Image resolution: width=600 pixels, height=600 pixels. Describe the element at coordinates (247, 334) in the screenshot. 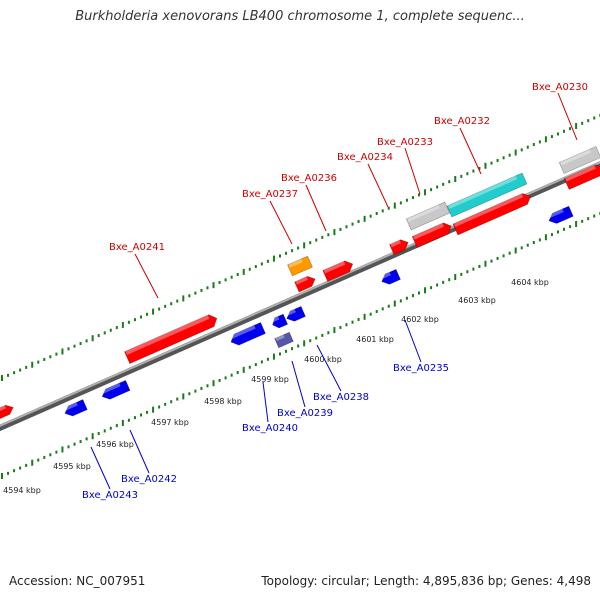

I see `gene-bxe-a0240` at that location.